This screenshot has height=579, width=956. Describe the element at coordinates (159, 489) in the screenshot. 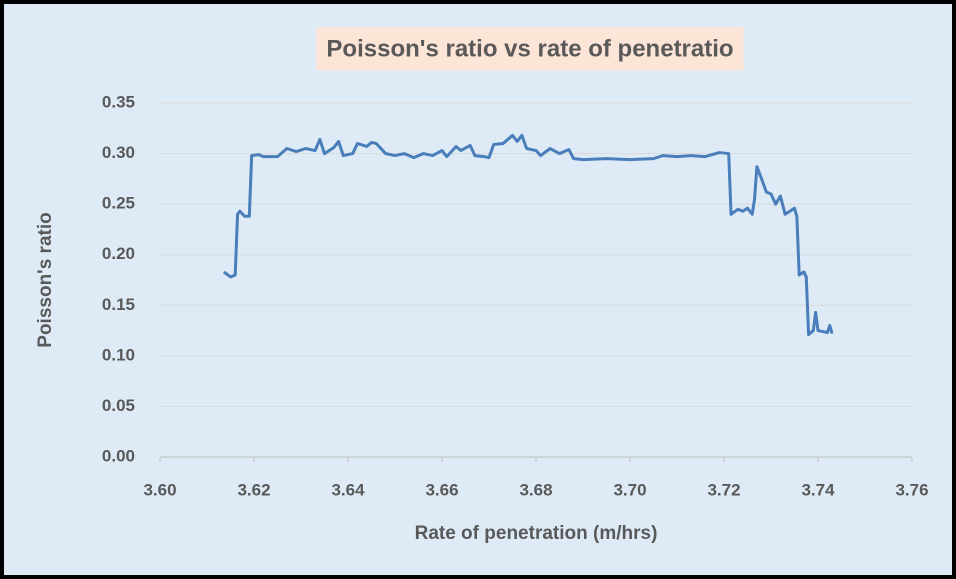

I see `x-tick-label: 3.60` at that location.